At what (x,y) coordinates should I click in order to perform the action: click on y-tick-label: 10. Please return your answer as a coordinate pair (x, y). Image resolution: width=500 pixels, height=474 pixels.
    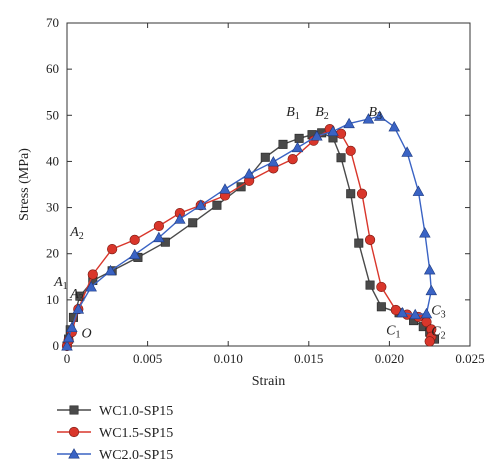
    Looking at the image, I should click on (52, 299).